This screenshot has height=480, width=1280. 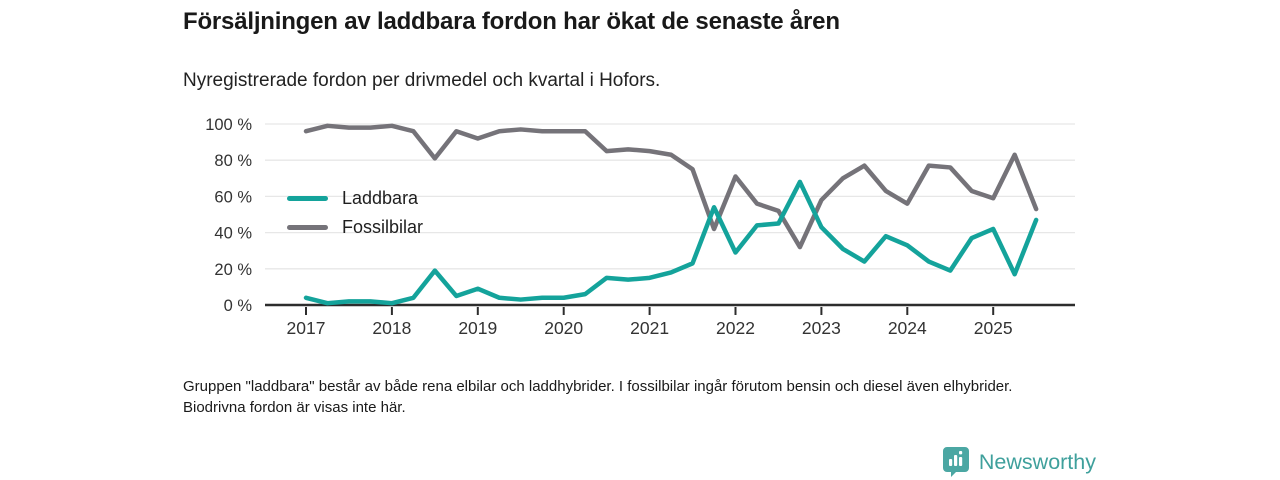 I want to click on fossilbilar-line-swatch-icon, so click(x=307, y=227).